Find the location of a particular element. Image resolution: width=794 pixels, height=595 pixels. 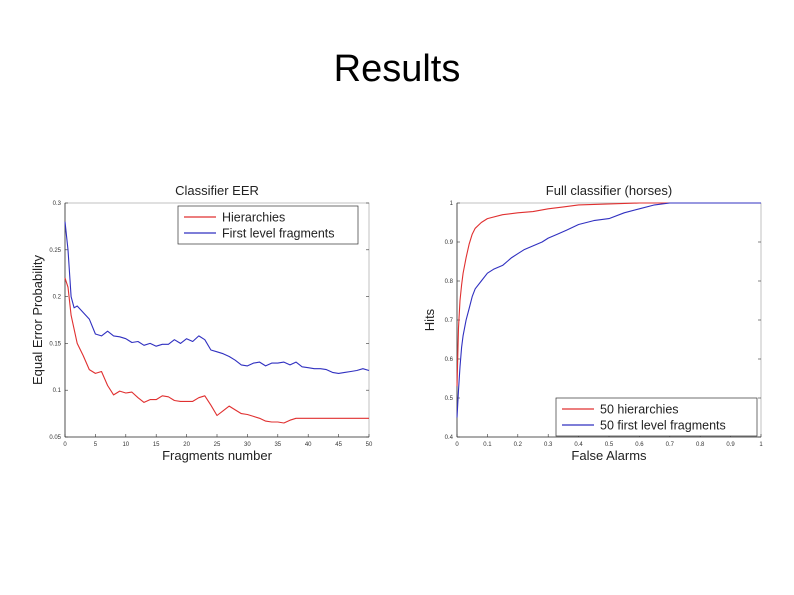

roc-legend is located at coordinates (656, 417).